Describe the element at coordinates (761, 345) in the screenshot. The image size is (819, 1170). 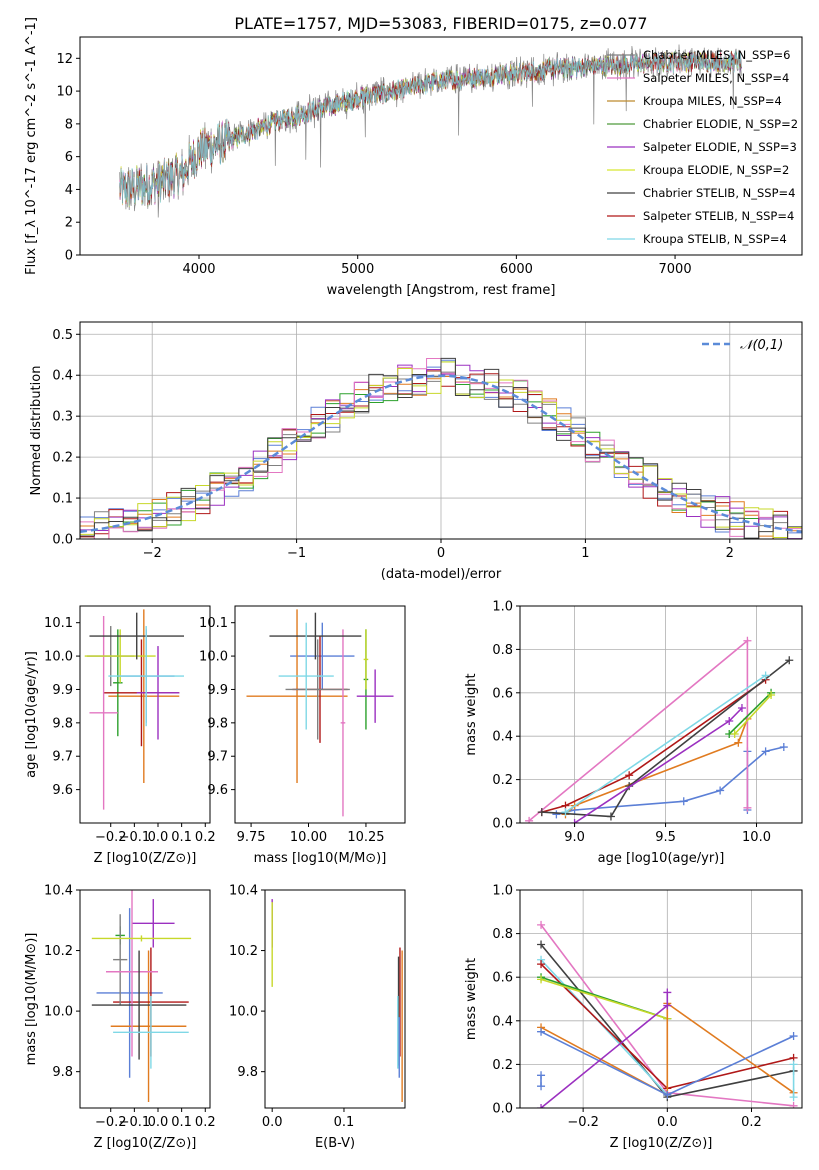
I see `legend-entry: 𝒩(0,1)` at that location.